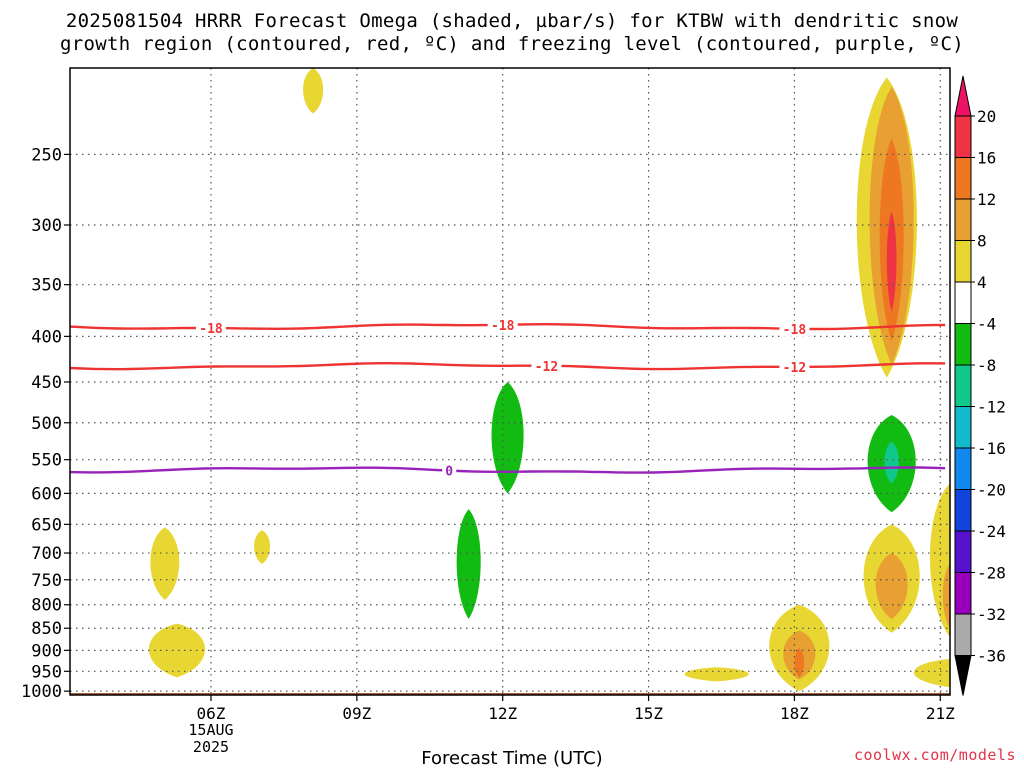  I want to click on y-tick-label-850: 850, so click(46, 629).